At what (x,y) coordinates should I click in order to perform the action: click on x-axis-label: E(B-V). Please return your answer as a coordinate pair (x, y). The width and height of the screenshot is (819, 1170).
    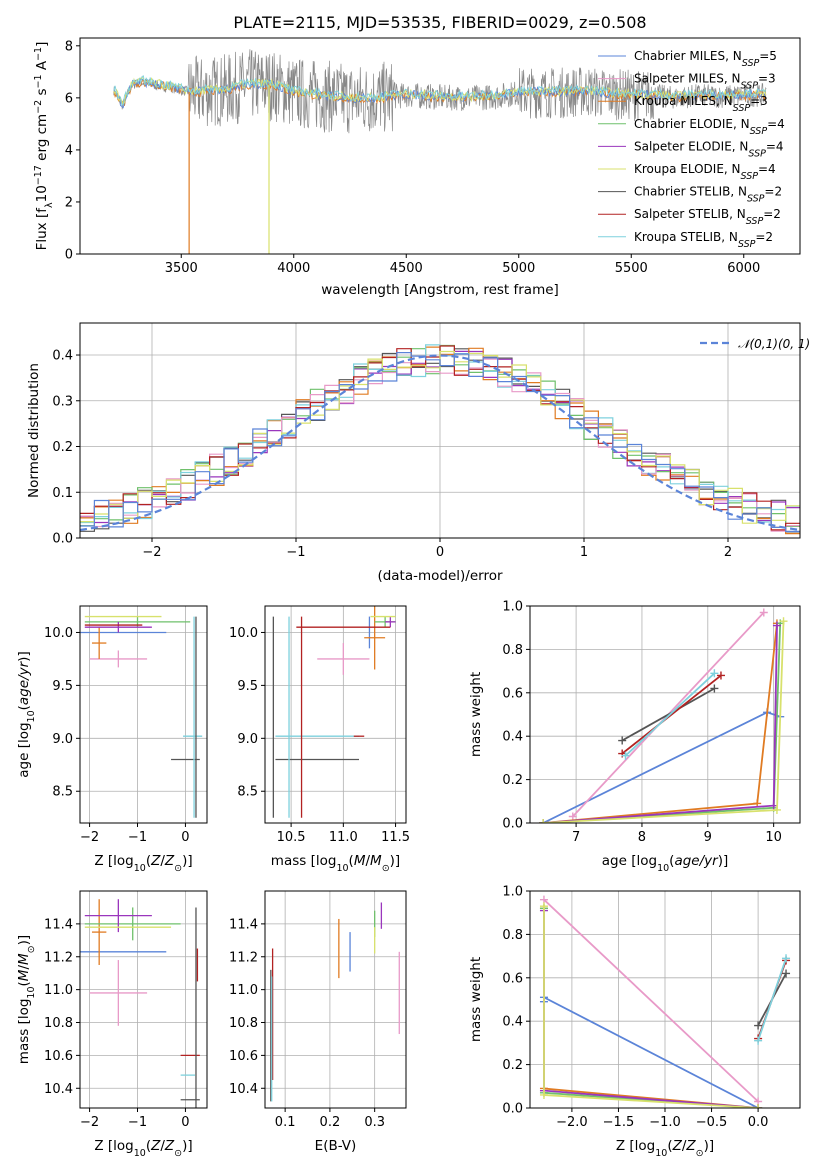
    Looking at the image, I should click on (336, 1146).